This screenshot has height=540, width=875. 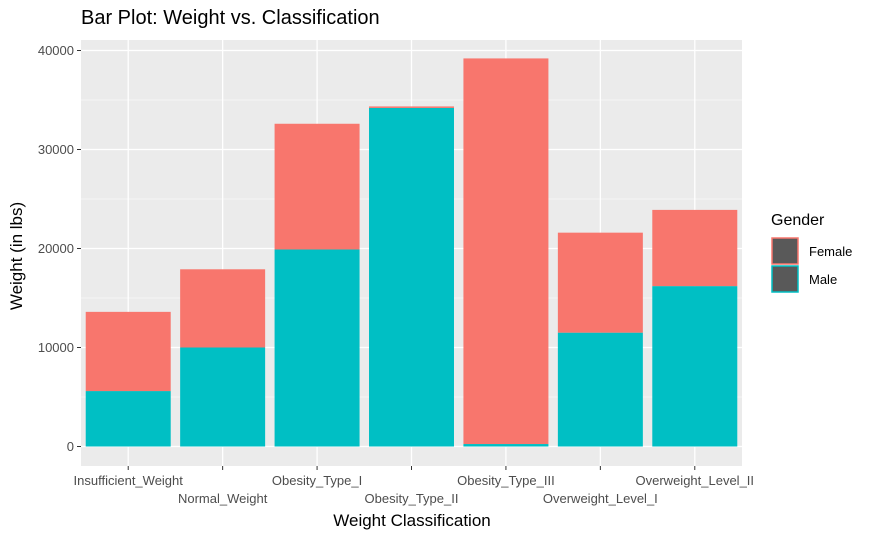 I want to click on bar-female-normal-weight, so click(x=223, y=308).